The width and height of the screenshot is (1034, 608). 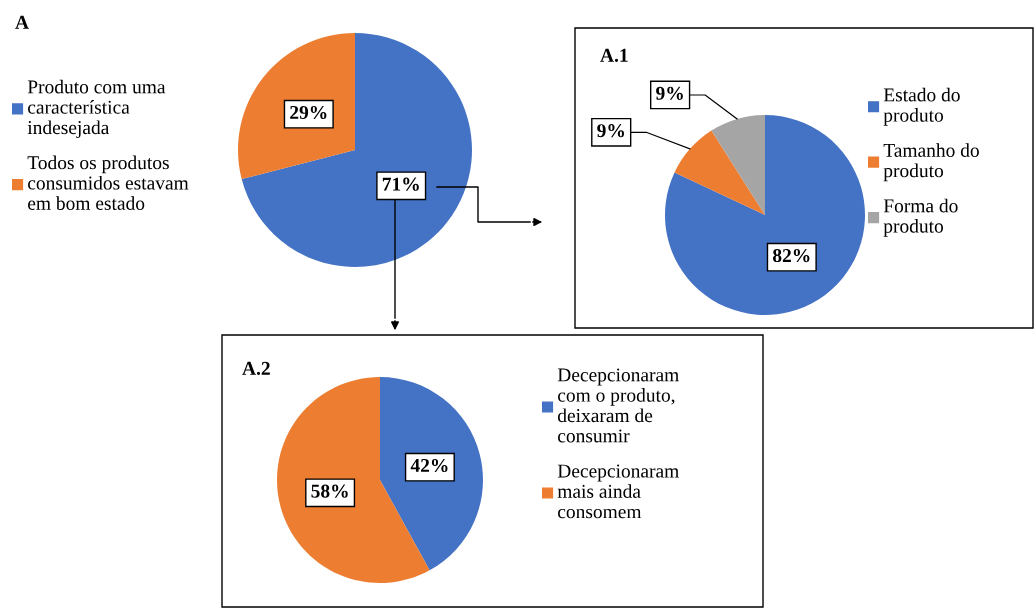 What do you see at coordinates (400, 184) in the screenshot?
I see `data-label: 71%` at bounding box center [400, 184].